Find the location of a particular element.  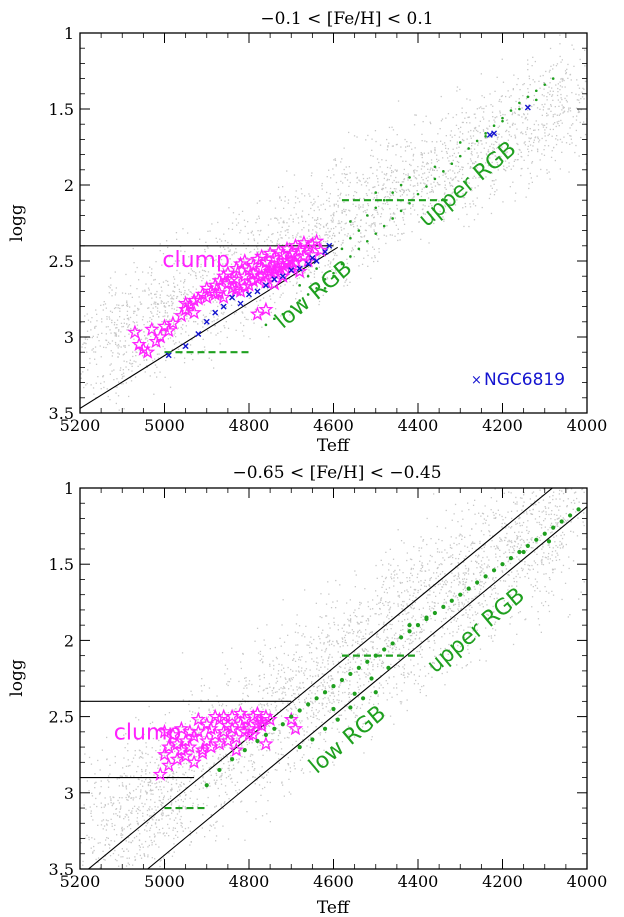

ngc6819-cross-point is located at coordinates (223, 306).